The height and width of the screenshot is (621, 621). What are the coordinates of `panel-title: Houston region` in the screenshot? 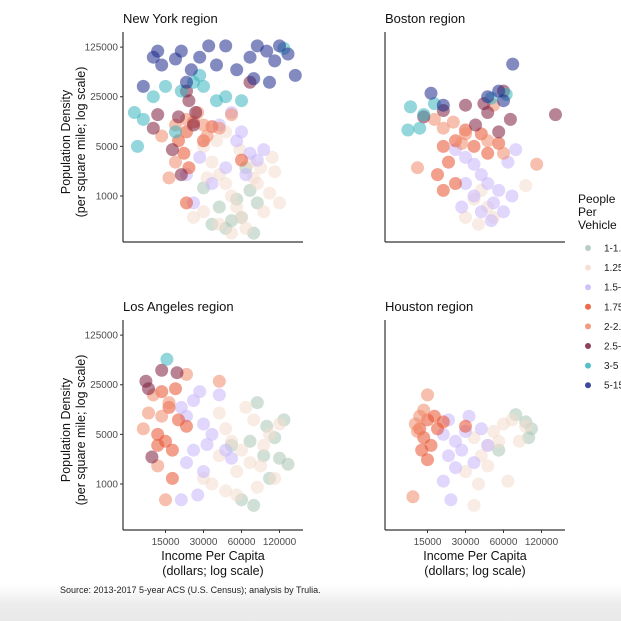 It's located at (429, 306).